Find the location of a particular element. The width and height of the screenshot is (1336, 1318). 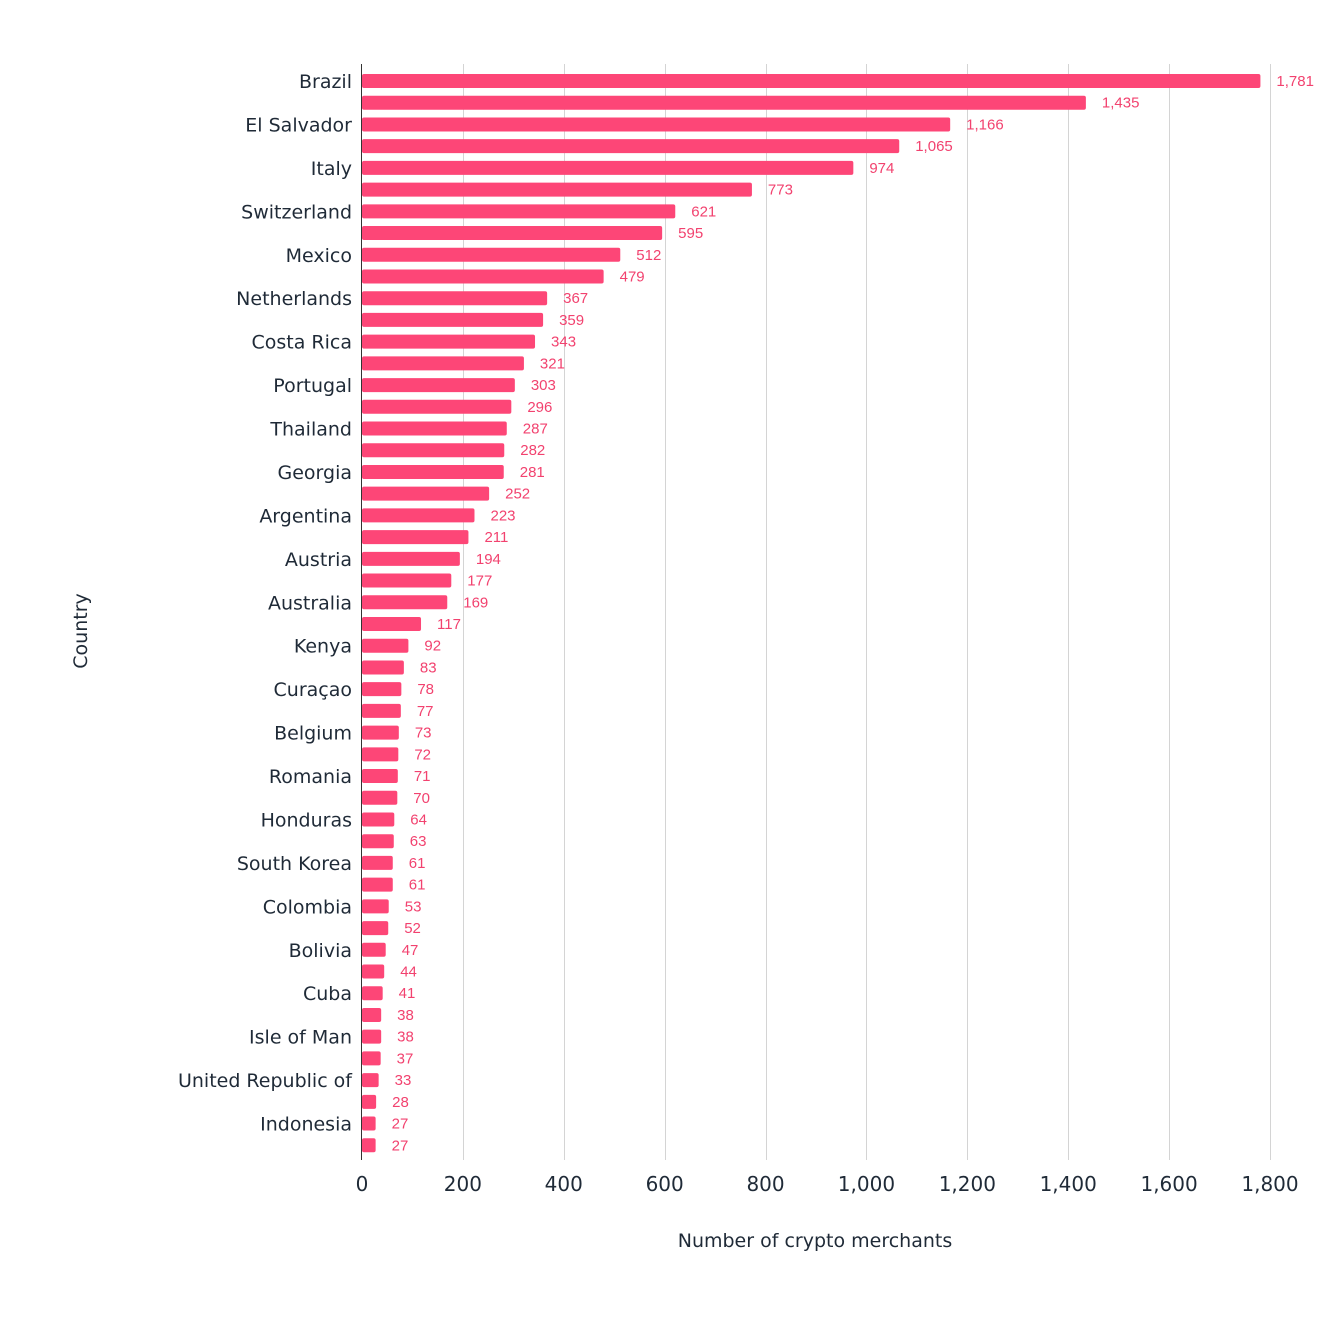

category-label: Romania is located at coordinates (310, 777).